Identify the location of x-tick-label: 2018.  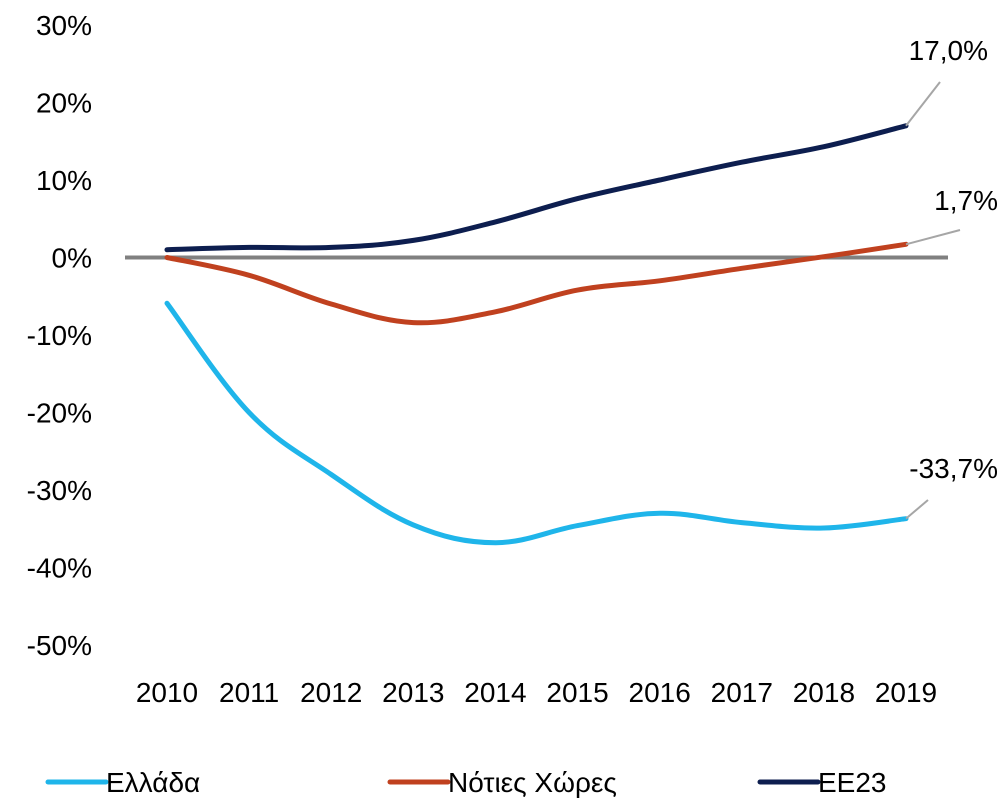
(824, 692).